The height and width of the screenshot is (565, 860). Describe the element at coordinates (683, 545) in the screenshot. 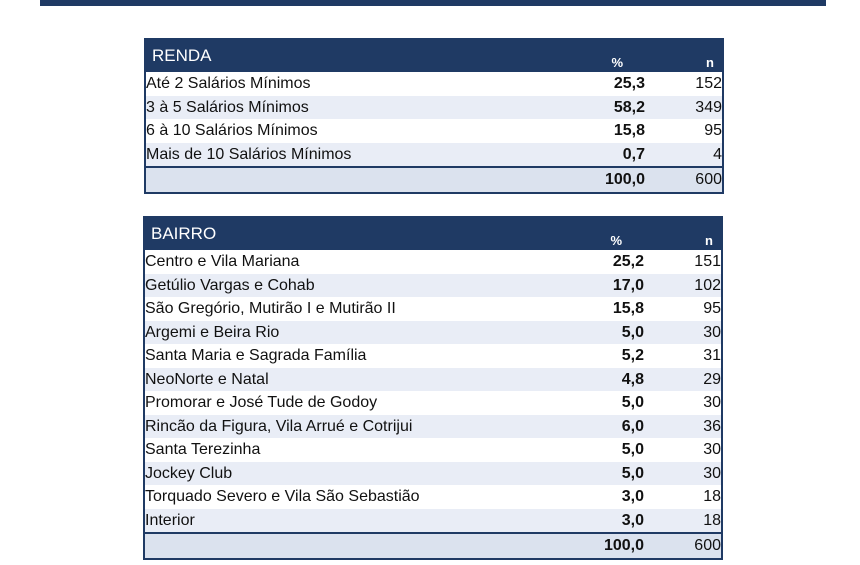

I see `bairro-total-n: 600` at that location.